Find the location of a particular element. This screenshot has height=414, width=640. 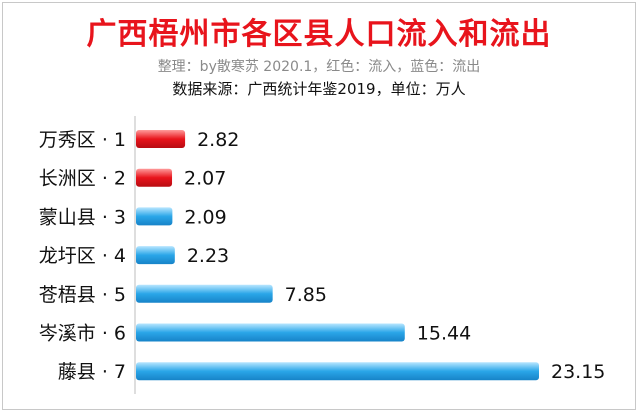

chart-subtitle: 整理：by散寒苏 2020.1，红色：流入，蓝色：流出 is located at coordinates (319, 67).